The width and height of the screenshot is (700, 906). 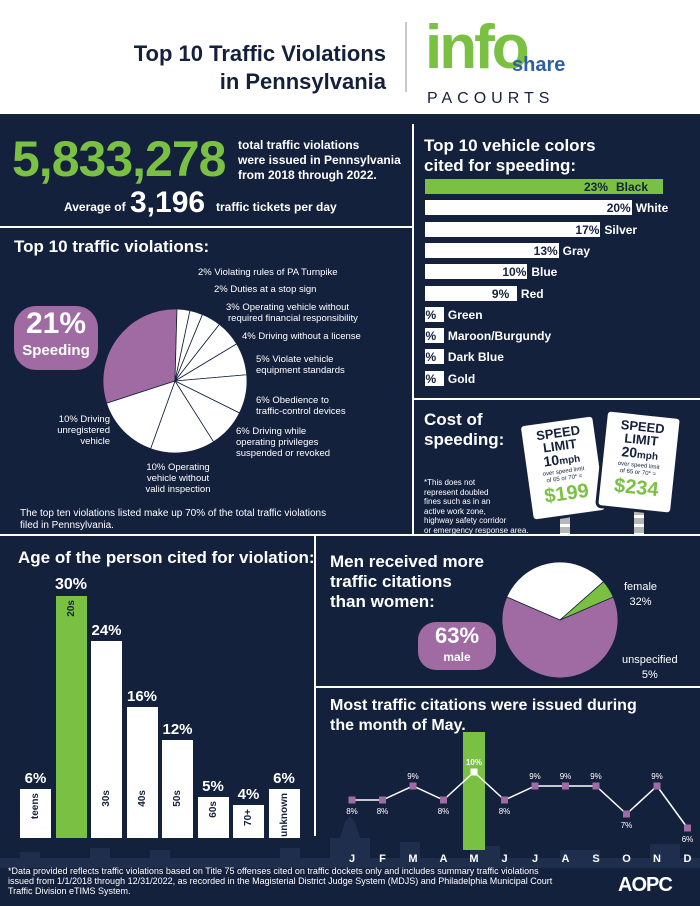 I want to click on gender-title-1: Men received more, so click(x=407, y=561).